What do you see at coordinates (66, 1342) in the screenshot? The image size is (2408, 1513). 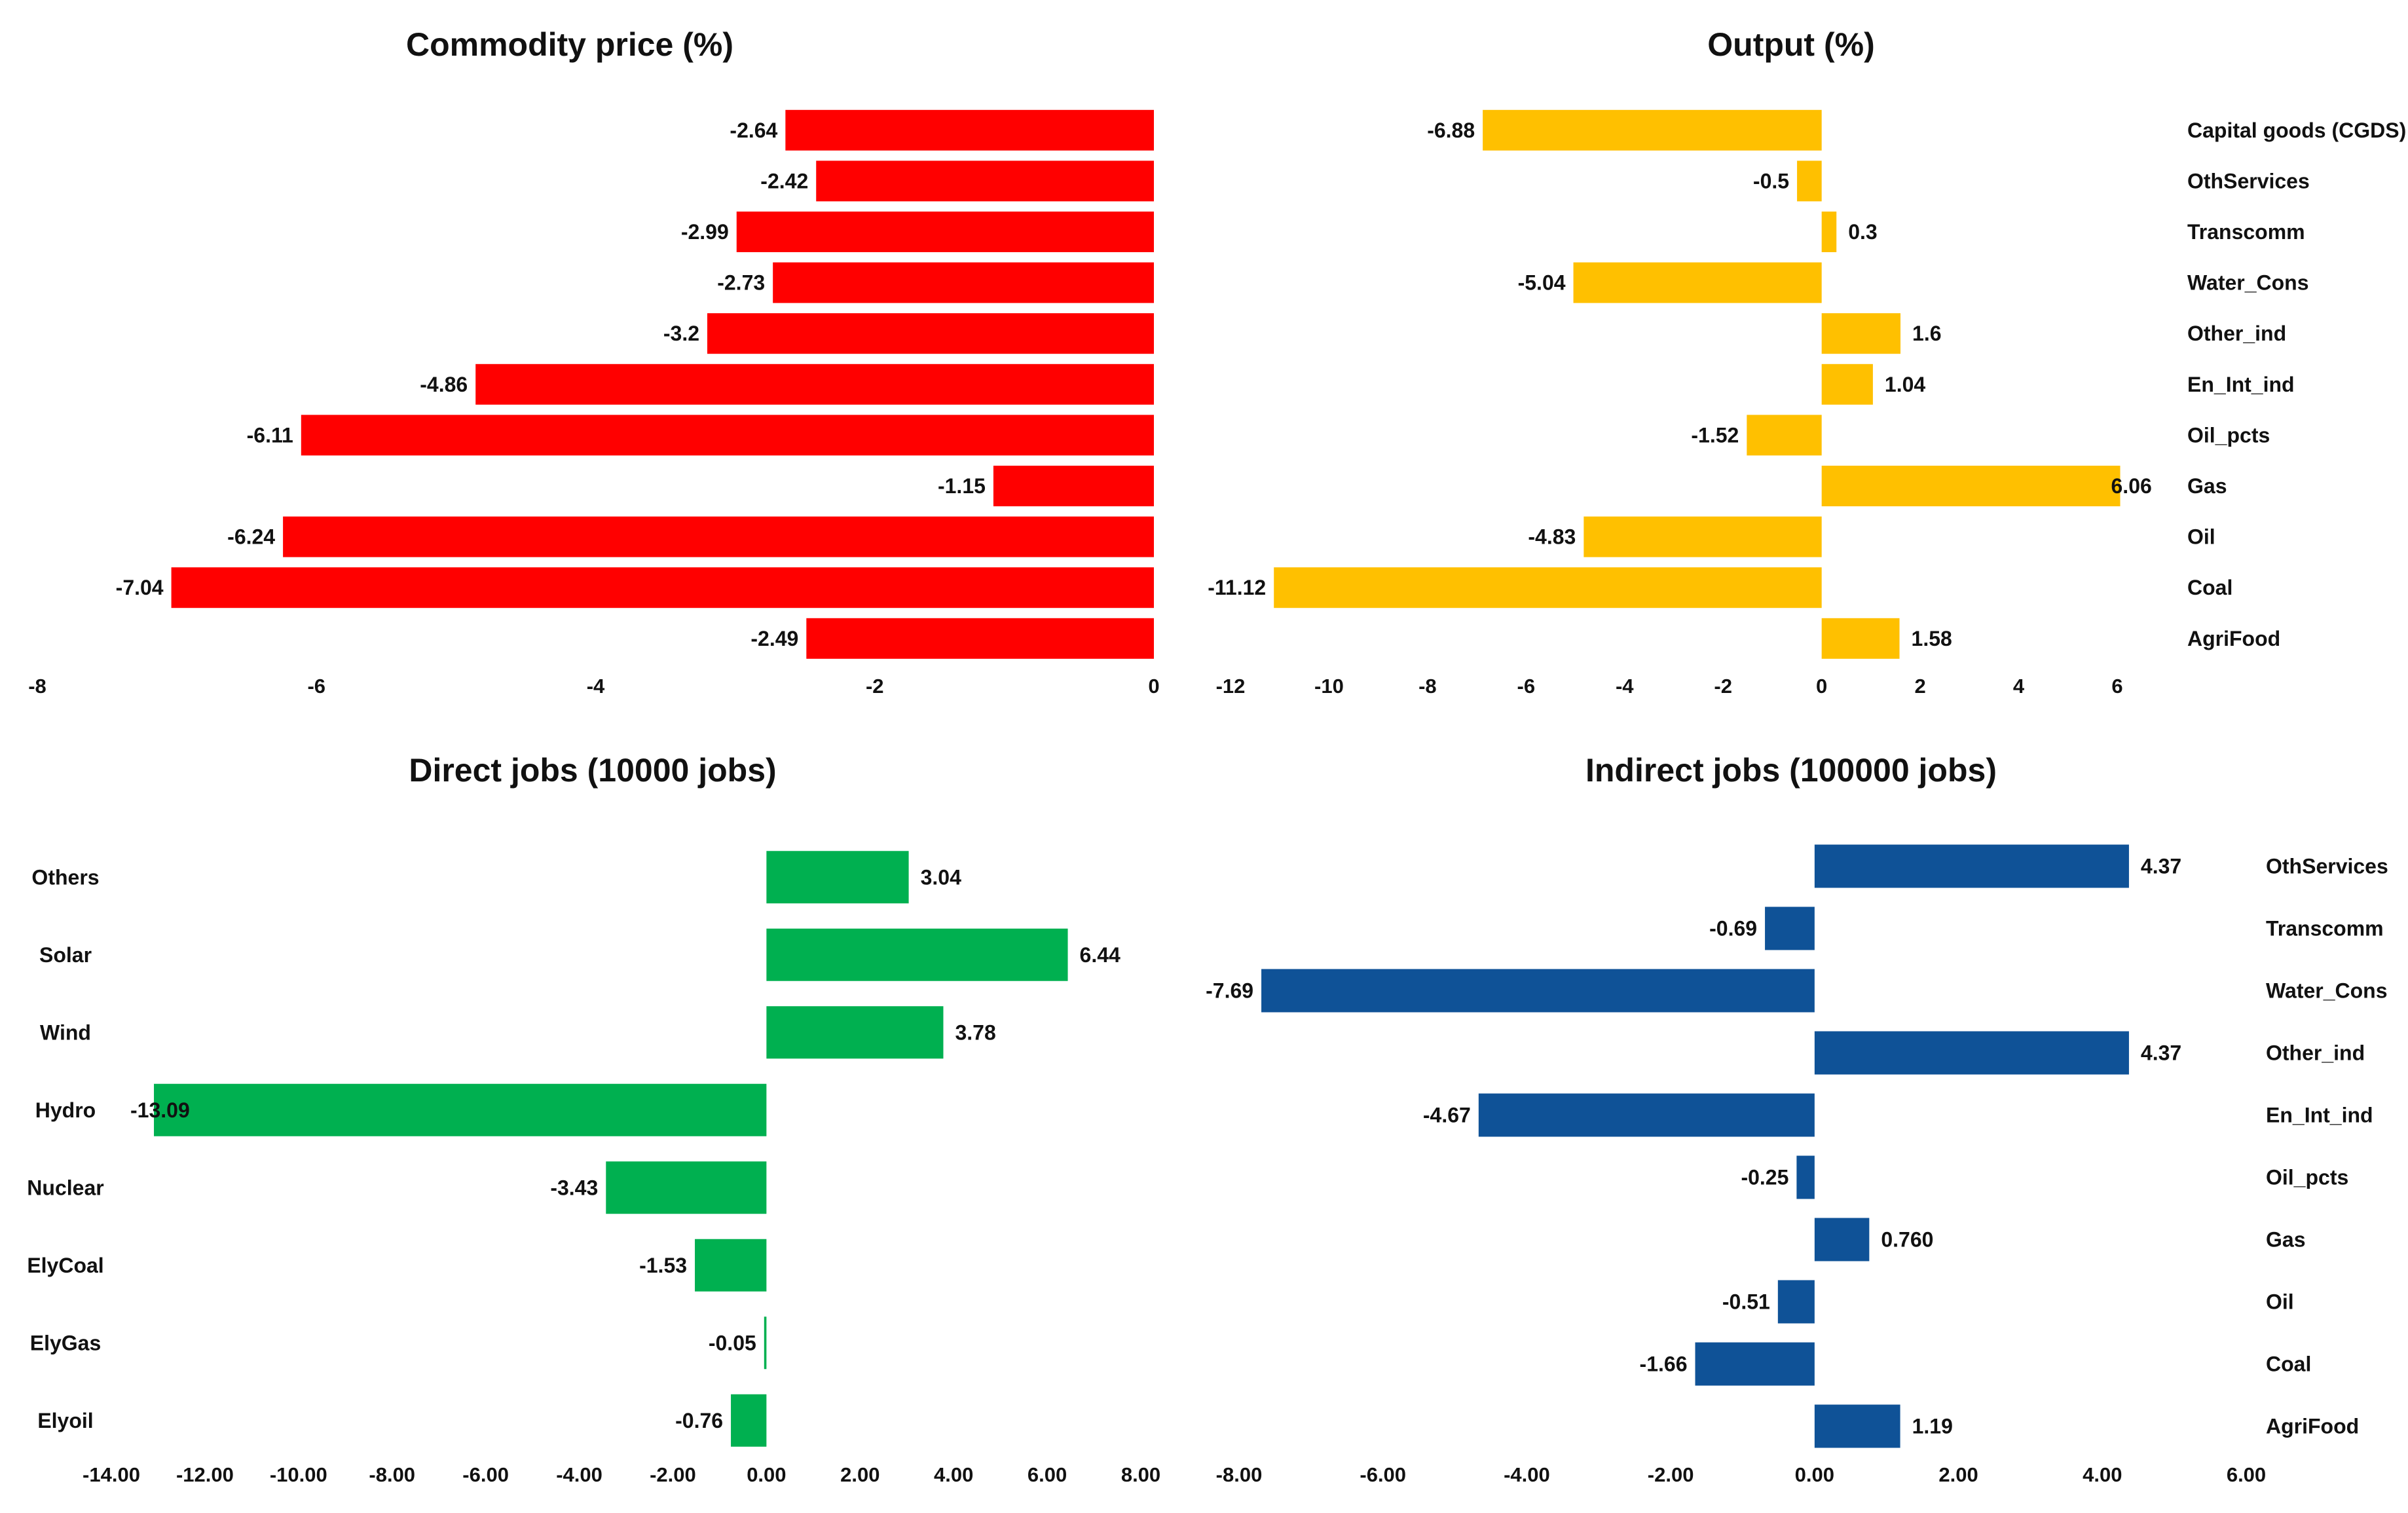 I see `direct-jobs-category-label-elygas: ElyGas` at bounding box center [66, 1342].